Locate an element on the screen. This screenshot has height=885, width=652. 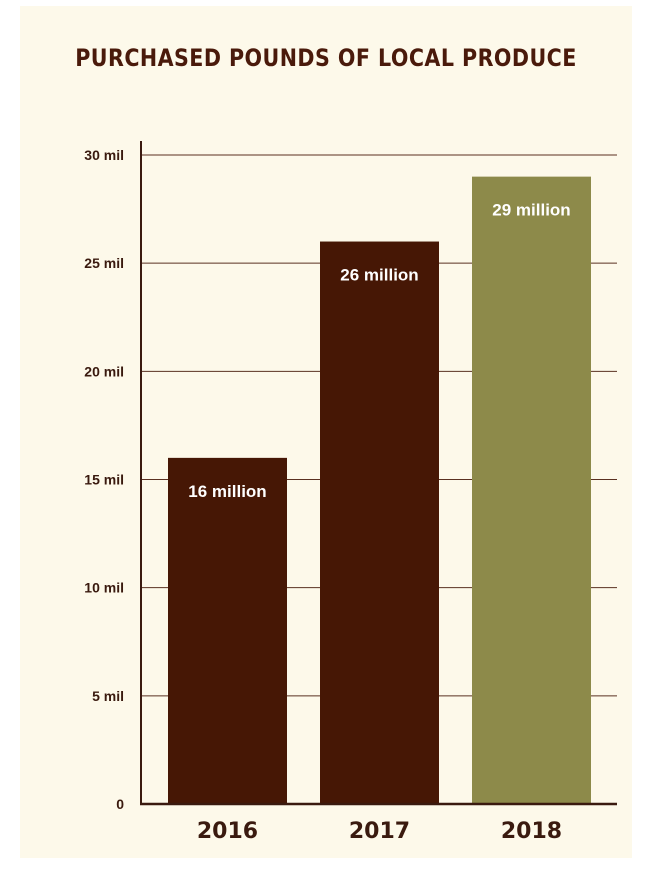
y-tick-label: 15 mil is located at coordinates (104, 480).